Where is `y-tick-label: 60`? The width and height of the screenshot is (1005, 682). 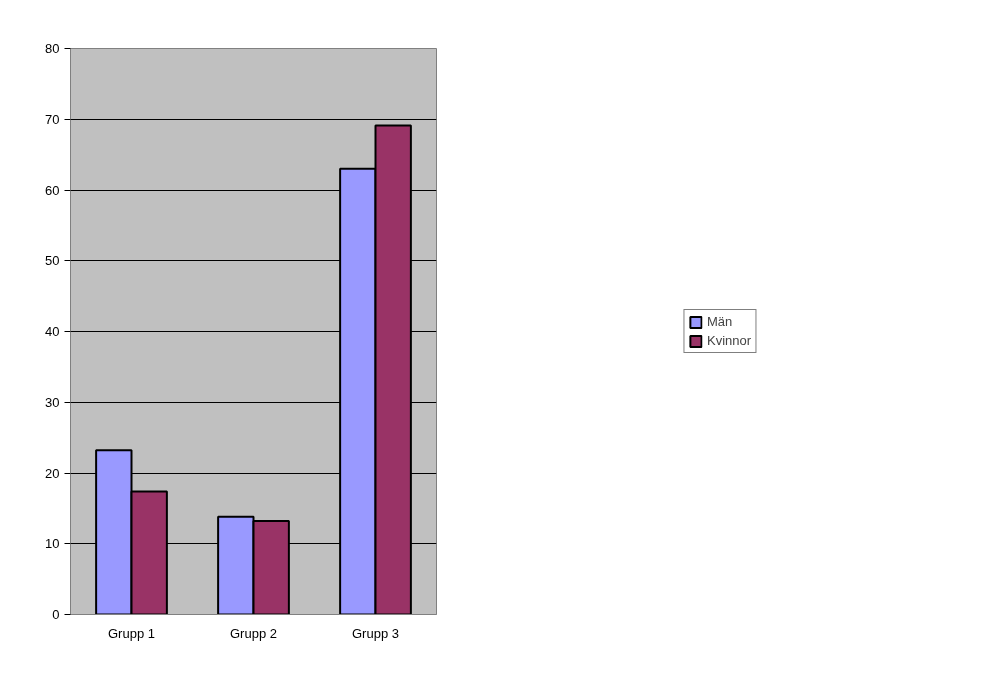 y-tick-label: 60 is located at coordinates (52, 190).